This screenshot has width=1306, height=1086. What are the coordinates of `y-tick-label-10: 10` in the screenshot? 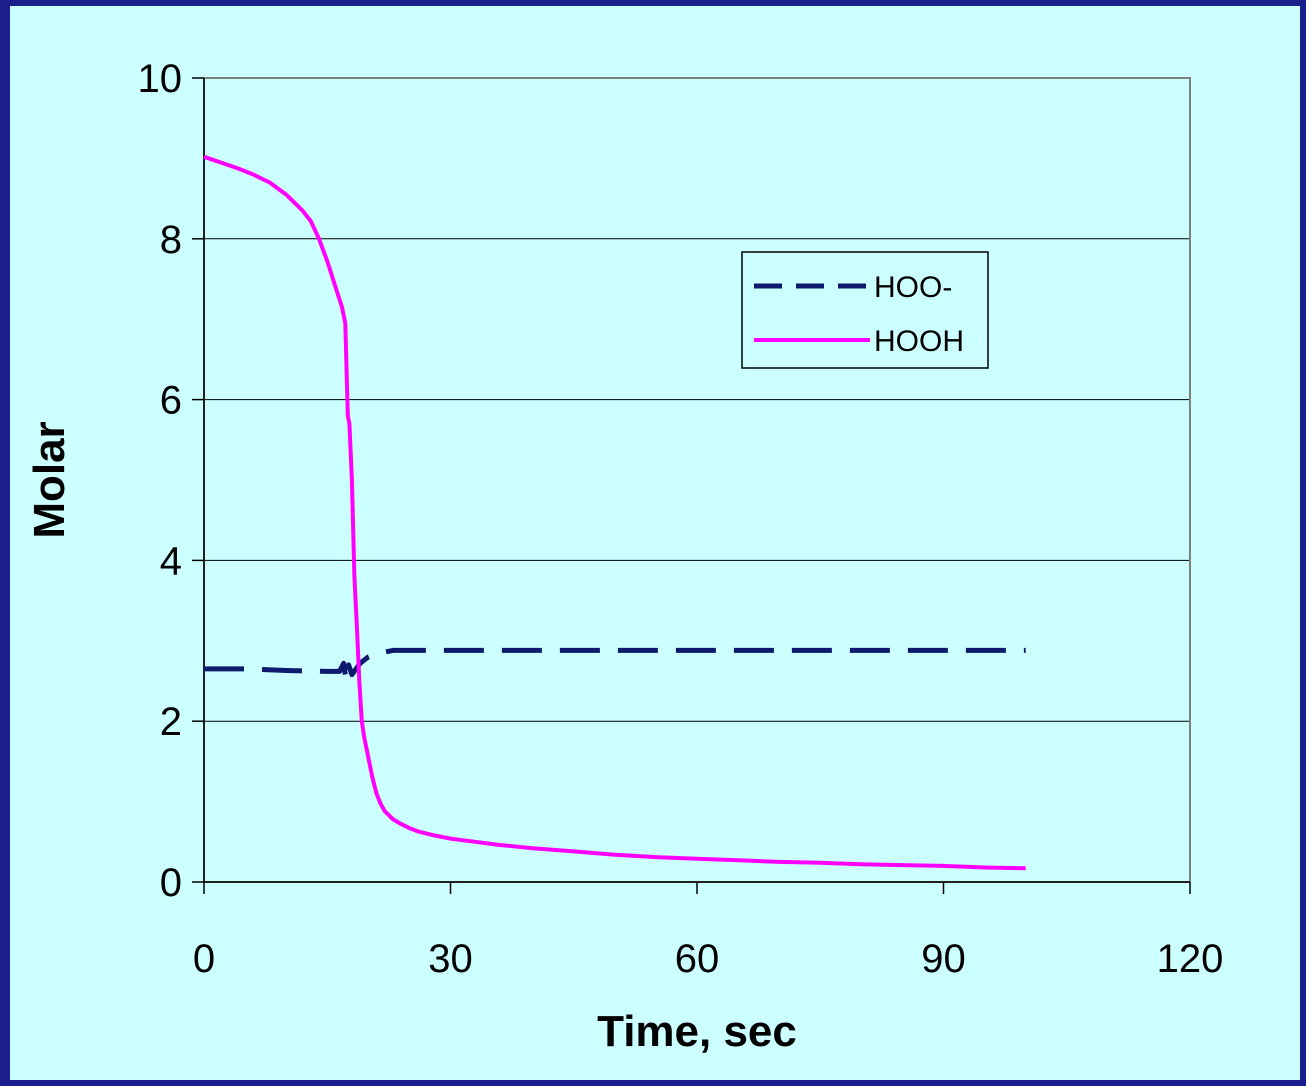 It's located at (160, 79).